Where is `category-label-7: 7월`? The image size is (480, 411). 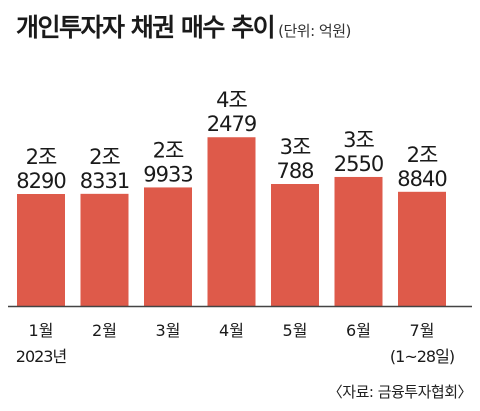 category-label-7: 7월 is located at coordinates (422, 330).